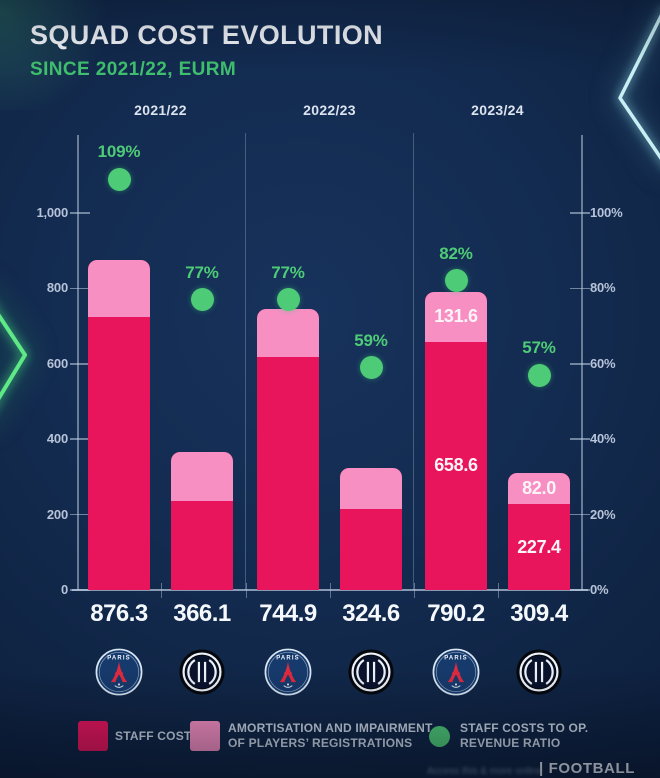 Image resolution: width=660 pixels, height=778 pixels. I want to click on neon-chevron-right-icon, so click(639, 87).